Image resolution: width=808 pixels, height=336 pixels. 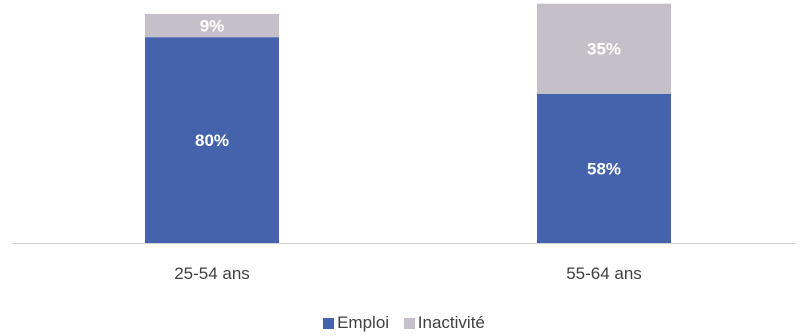 I want to click on data-label-emploi-1: 80%, so click(x=212, y=140).